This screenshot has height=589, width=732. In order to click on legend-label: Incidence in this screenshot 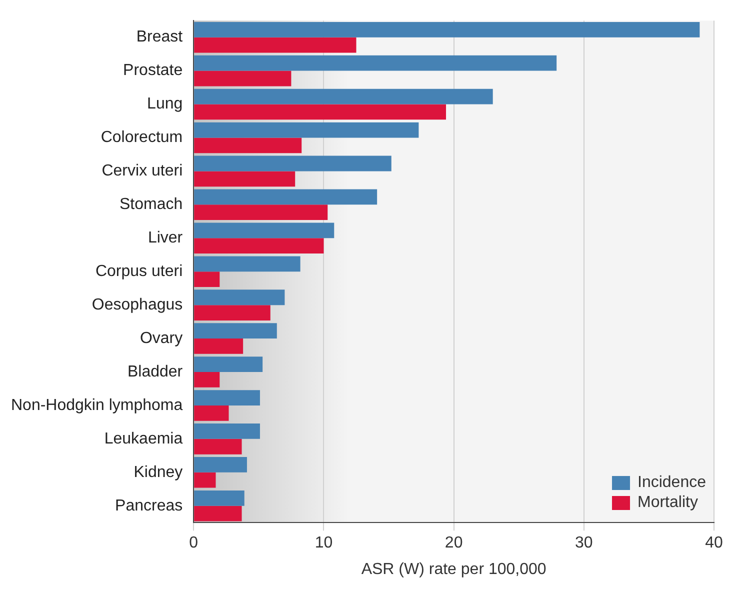, I will do `click(672, 483)`.